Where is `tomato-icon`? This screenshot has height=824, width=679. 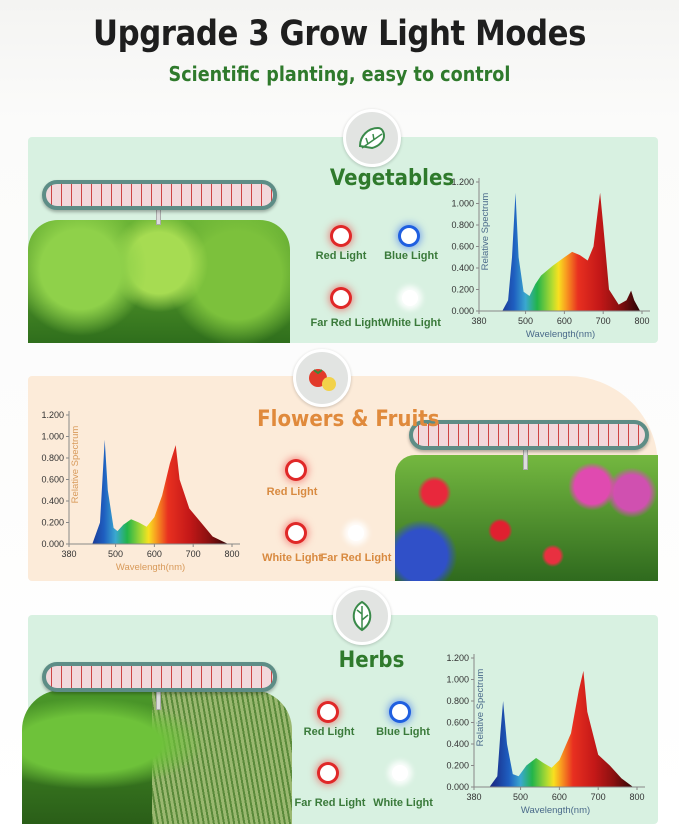
tomato-icon is located at coordinates (322, 378).